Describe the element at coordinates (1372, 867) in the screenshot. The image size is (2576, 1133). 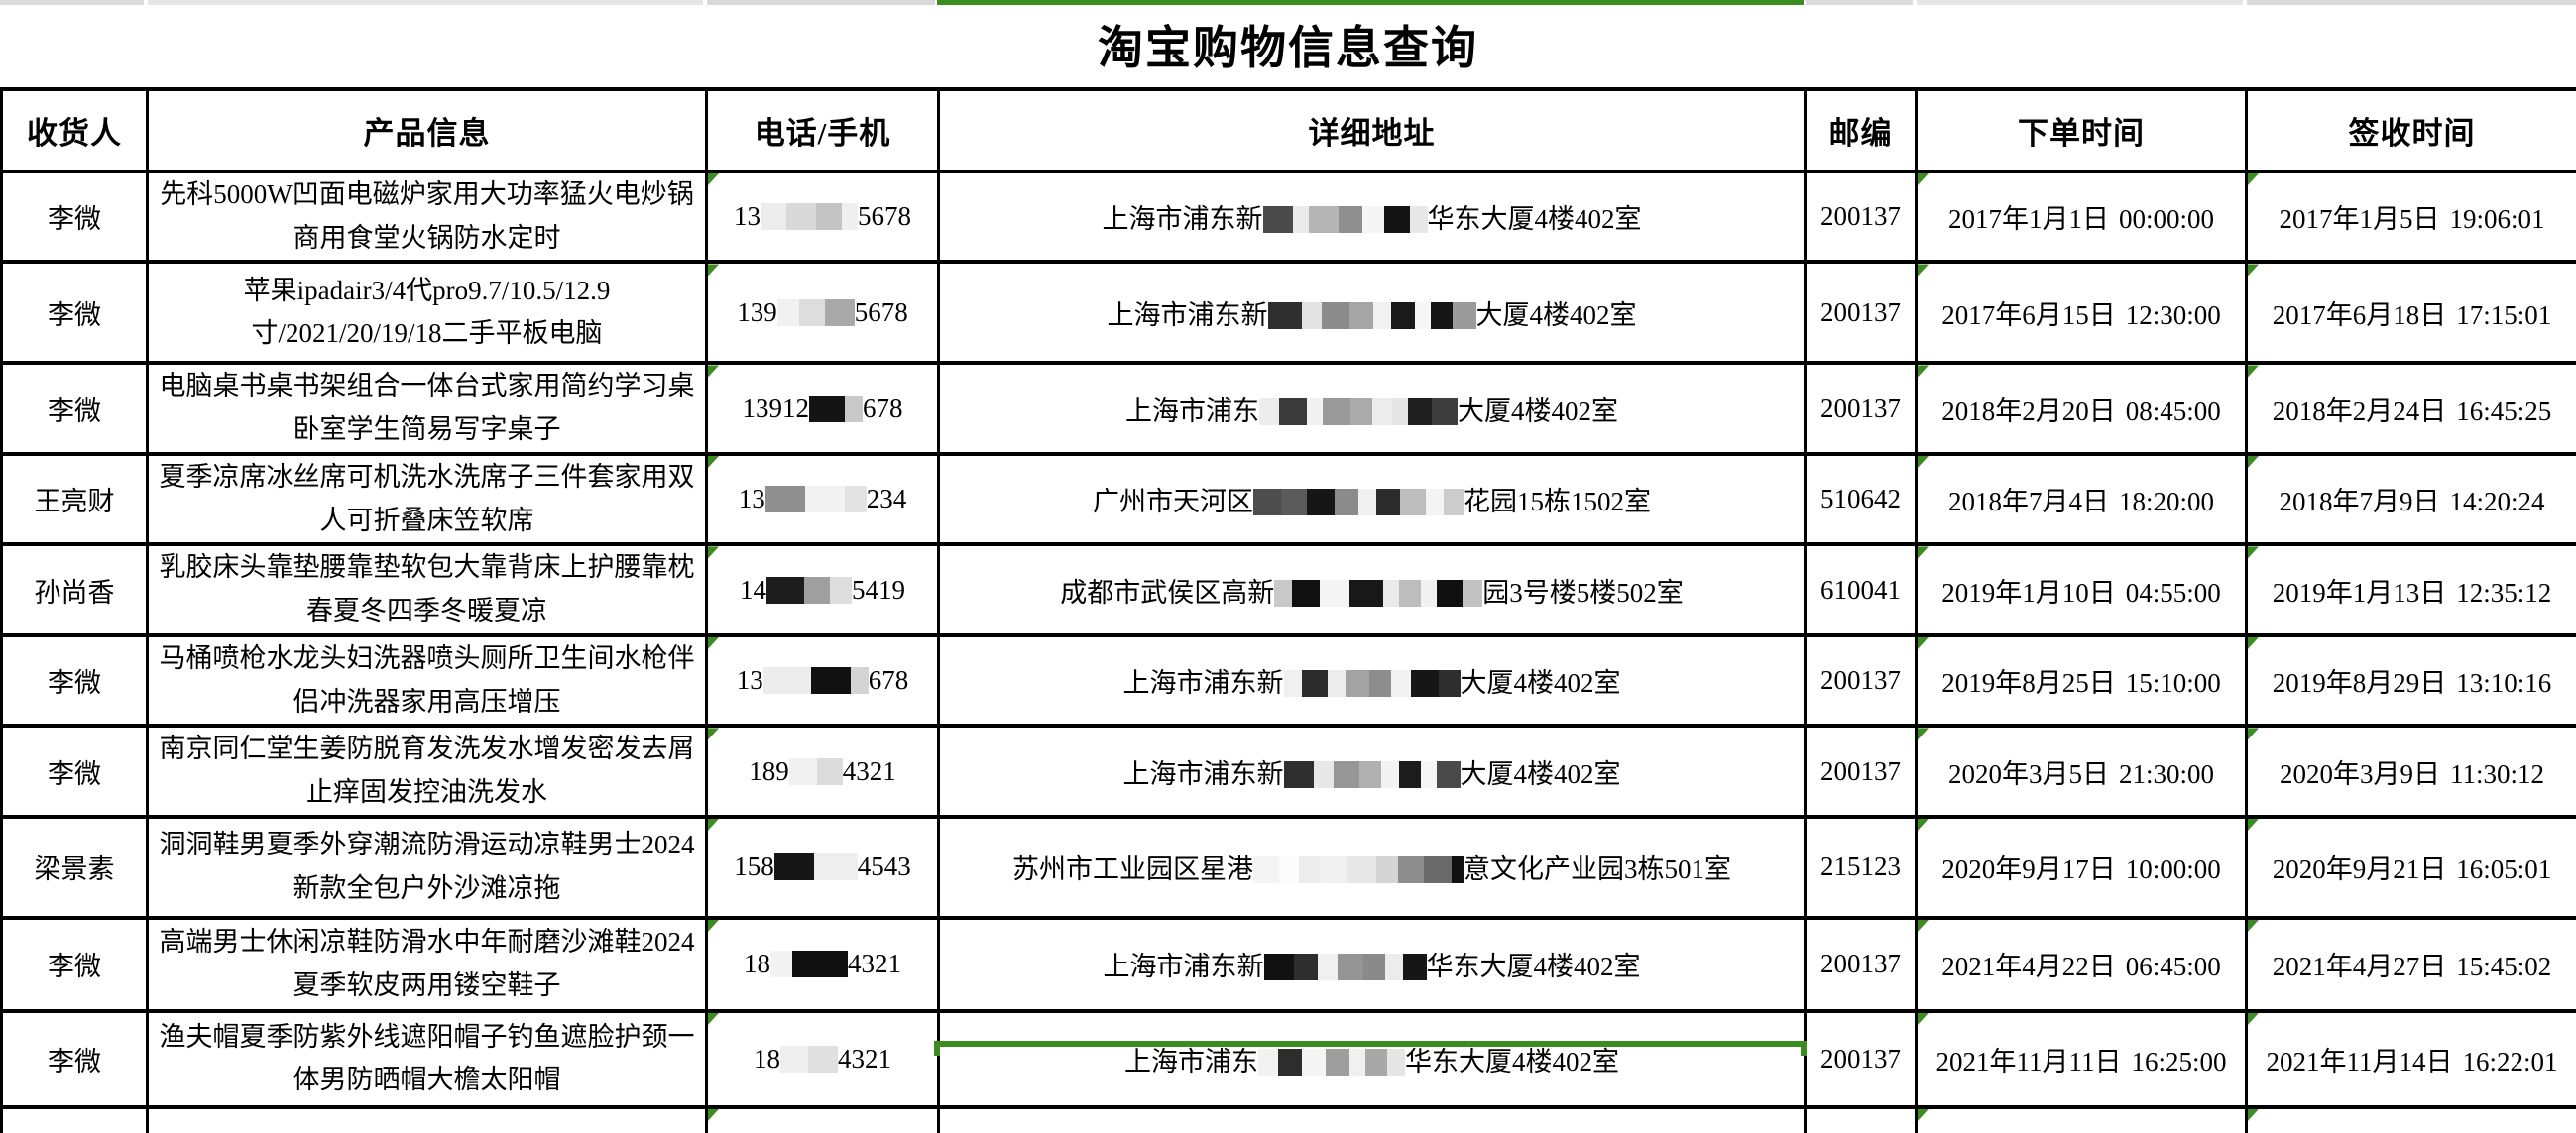
I see `cell-address: 苏州市工业园区星港意文化产业园3栋501室` at that location.